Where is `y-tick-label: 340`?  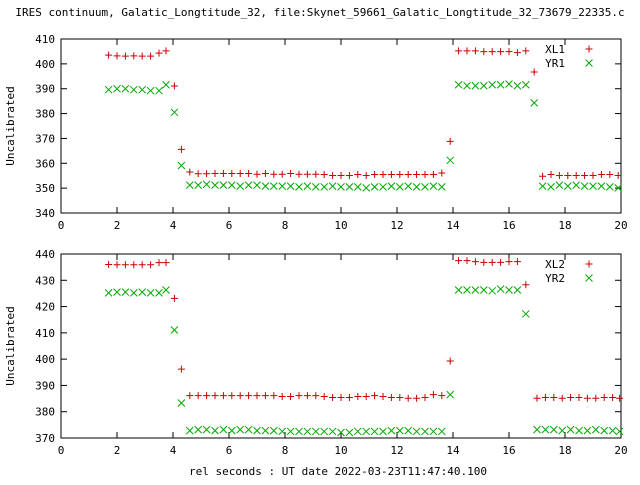 y-tick-label: 340 is located at coordinates (45, 213).